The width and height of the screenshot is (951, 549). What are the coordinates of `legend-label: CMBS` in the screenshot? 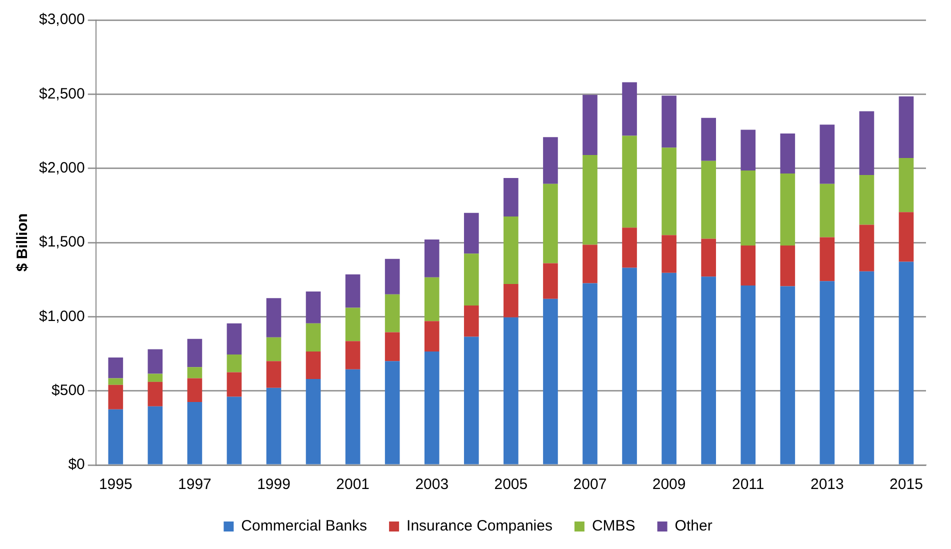 It's located at (614, 526).